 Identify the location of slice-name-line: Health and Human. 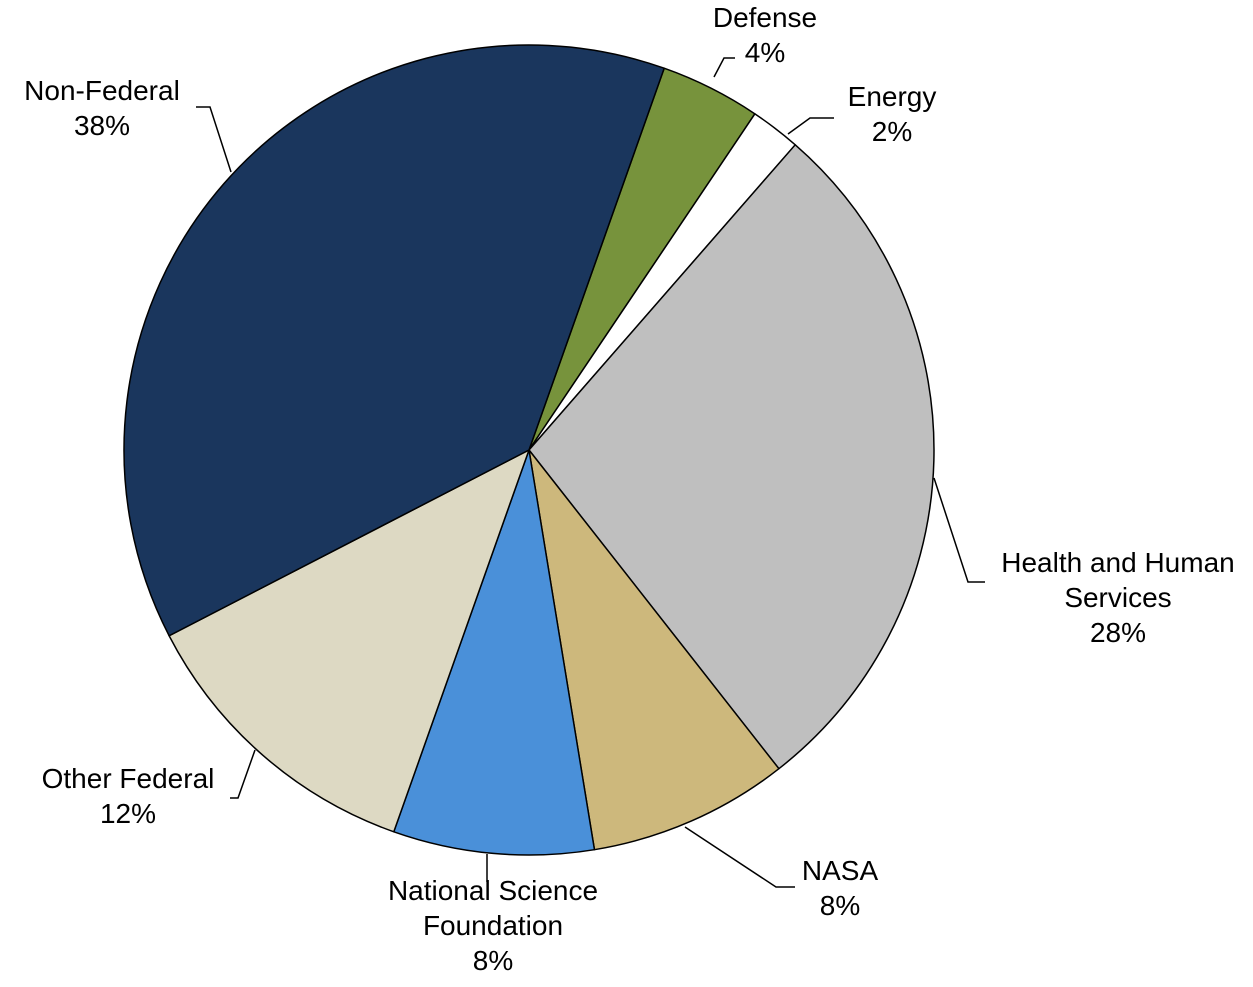
(1117, 562).